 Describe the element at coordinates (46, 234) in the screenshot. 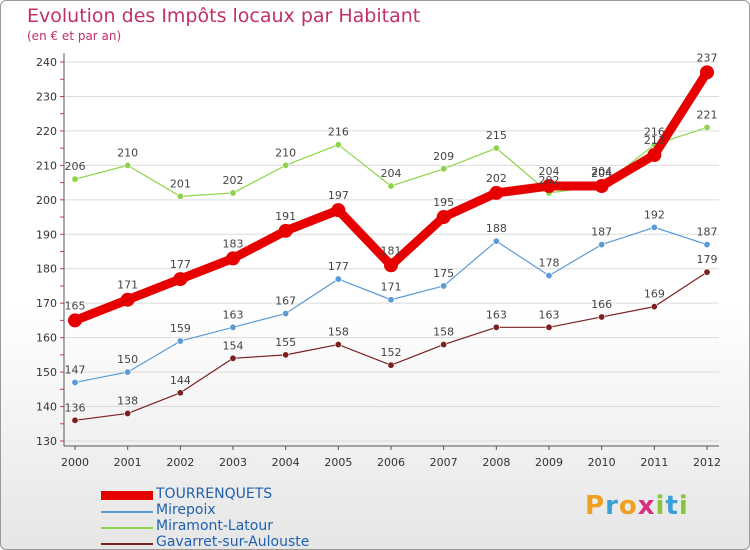

I see `y-tick-label: 190` at that location.